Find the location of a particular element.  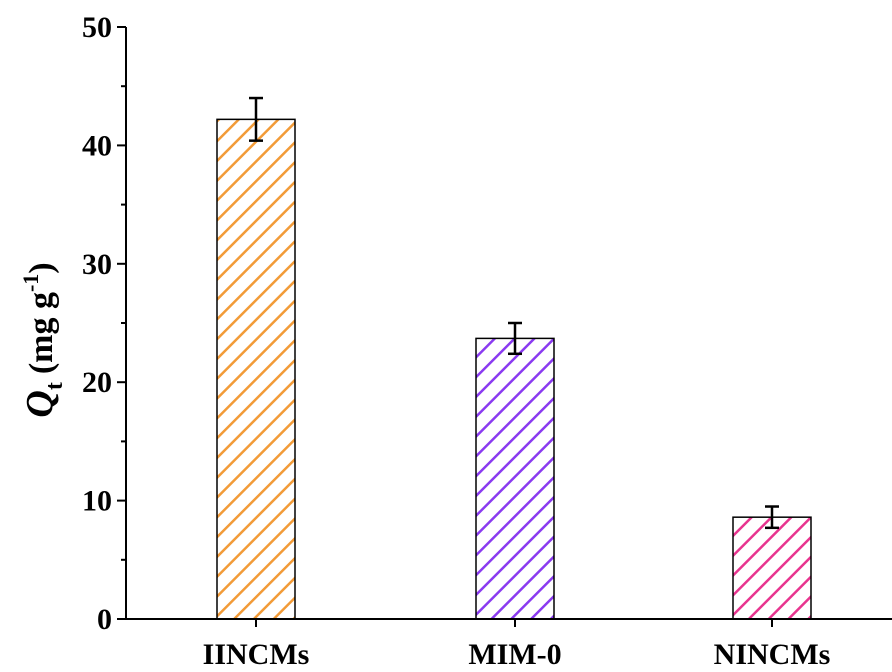

bar-nincms is located at coordinates (772, 568).